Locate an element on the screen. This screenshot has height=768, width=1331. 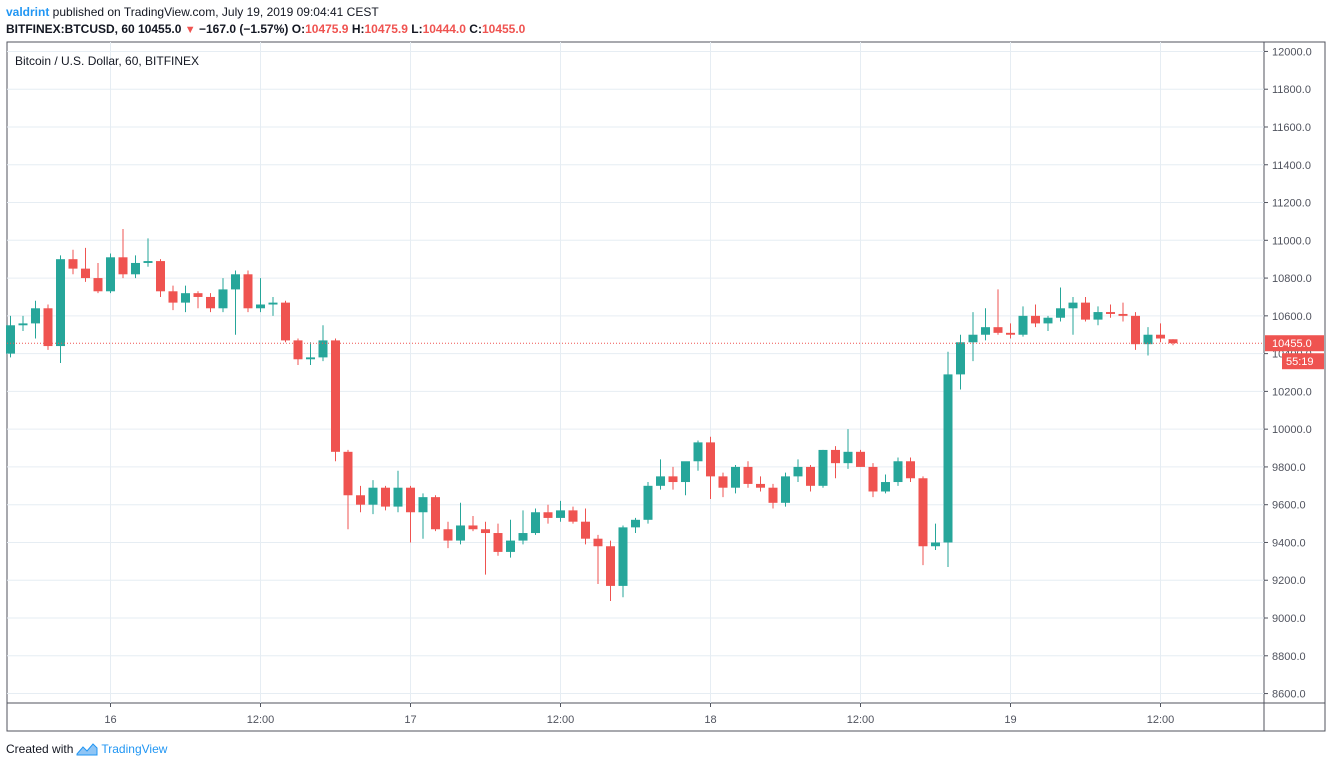
last-price-label: 10455.0 is located at coordinates (1292, 344).